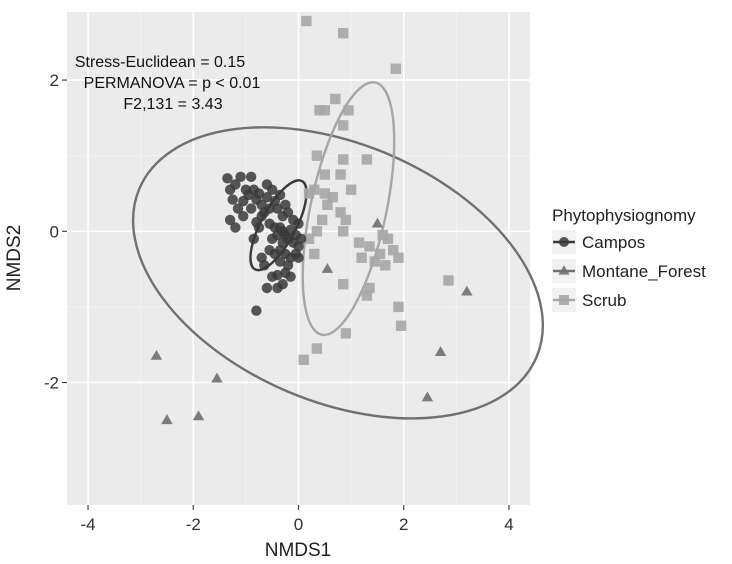  What do you see at coordinates (624, 215) in the screenshot?
I see `legend-title: Phytophysiognomy` at bounding box center [624, 215].